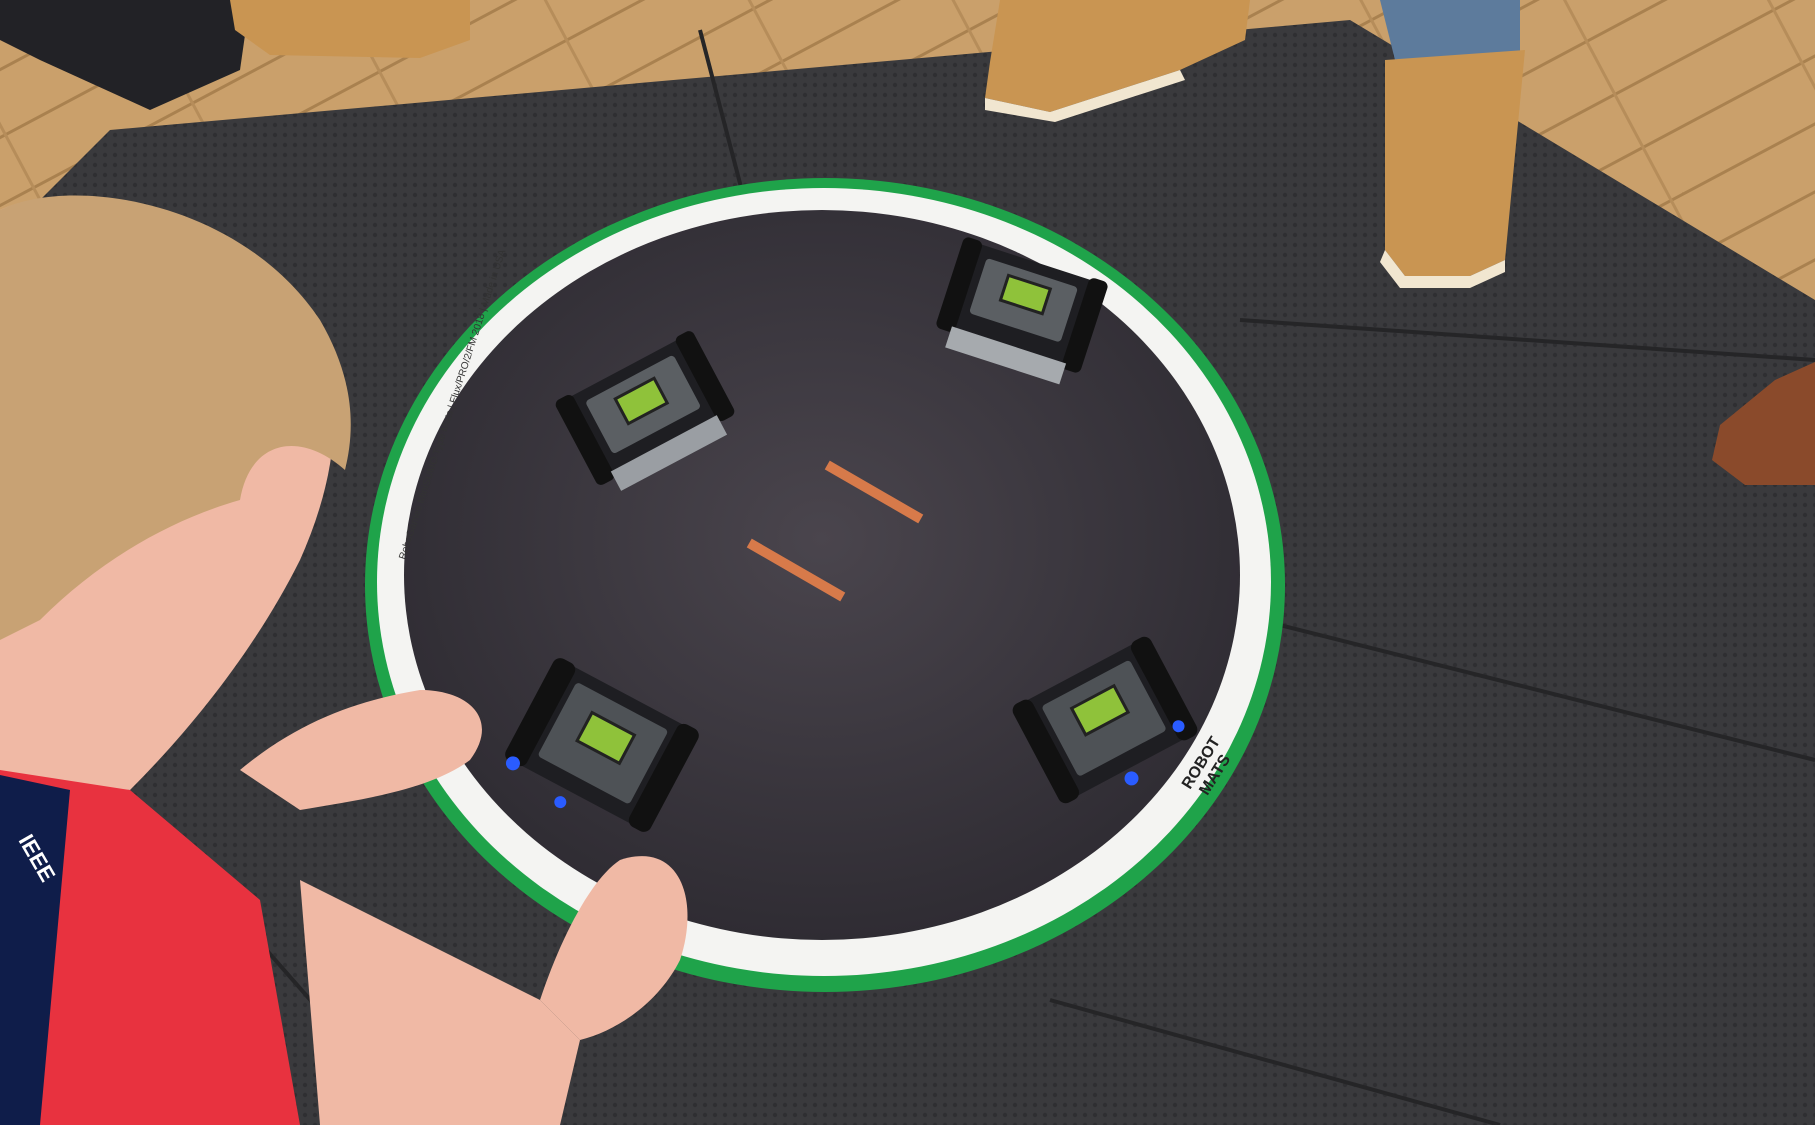 Image resolution: width=1815 pixels, height=1125 pixels. I want to click on person-top-left-legs, so click(235, 55).